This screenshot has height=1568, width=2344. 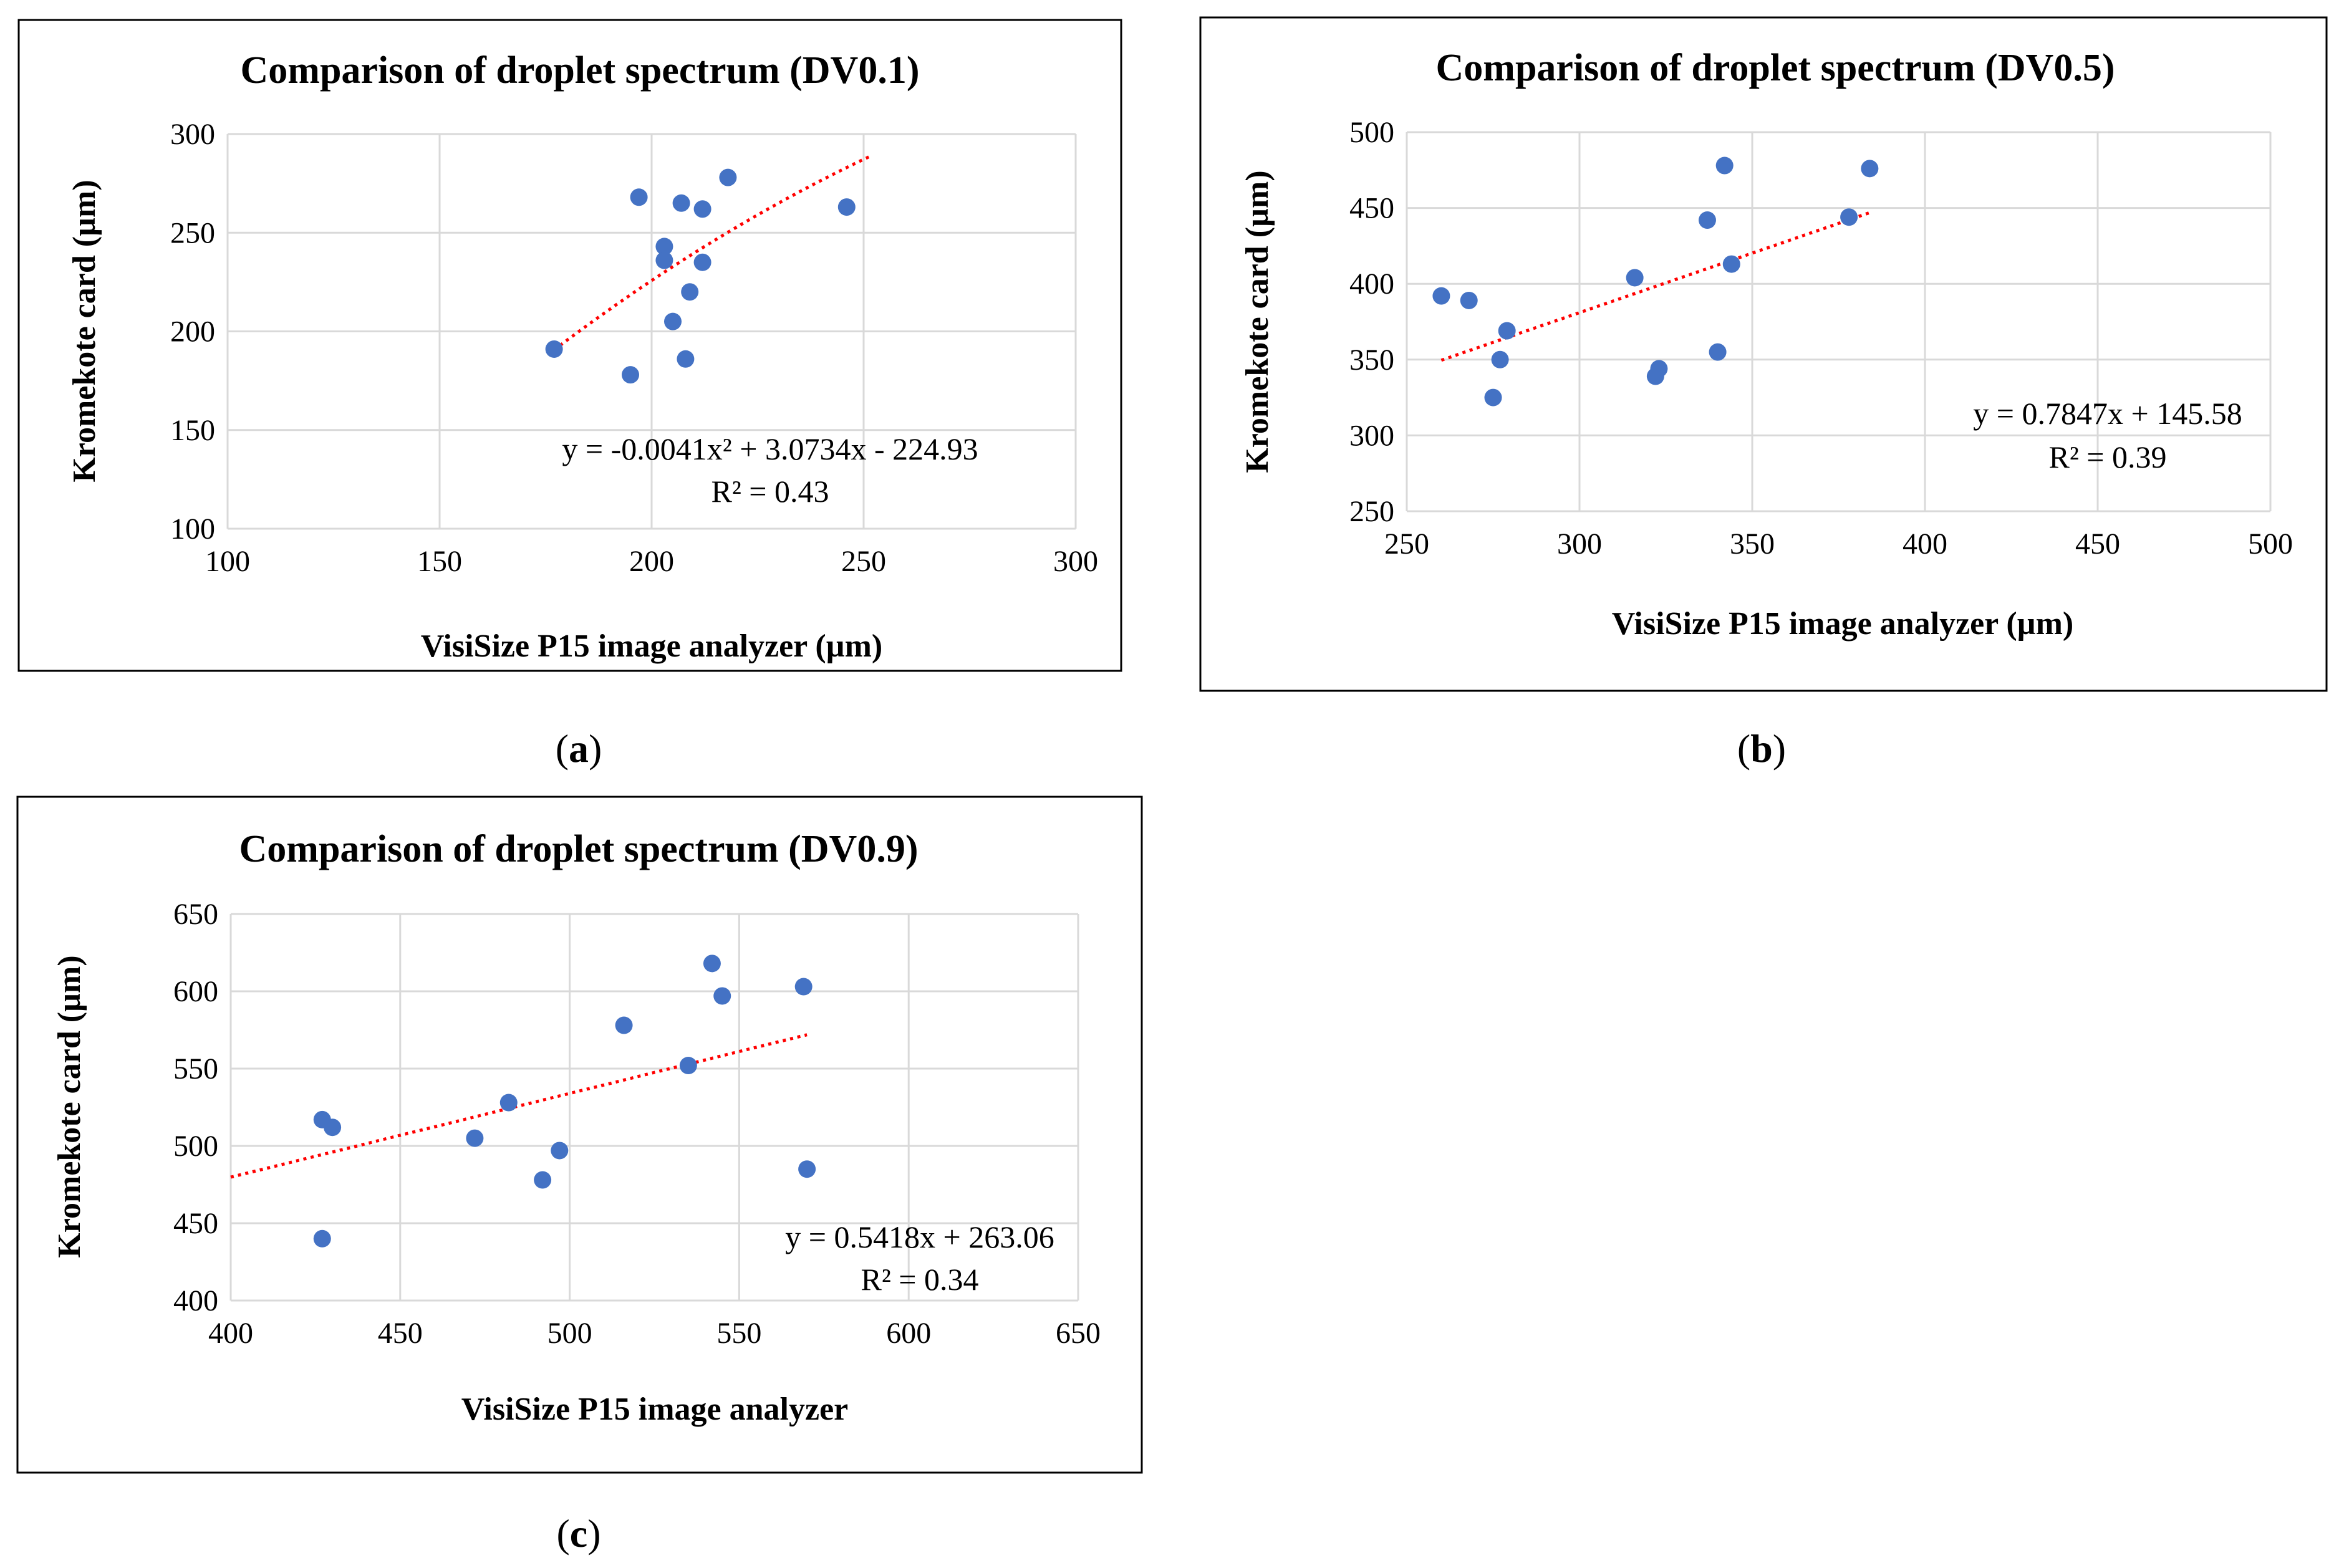 What do you see at coordinates (579, 849) in the screenshot?
I see `chart-c-title: Comparison of droplet spectrum (DV0.9)` at bounding box center [579, 849].